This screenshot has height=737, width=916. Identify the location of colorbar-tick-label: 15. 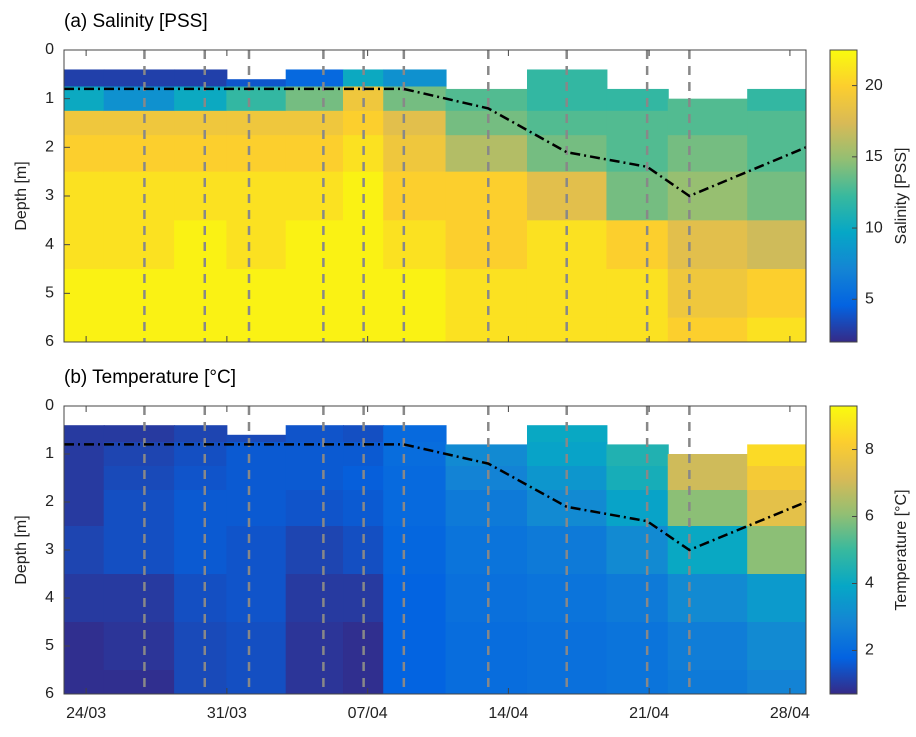
(874, 156).